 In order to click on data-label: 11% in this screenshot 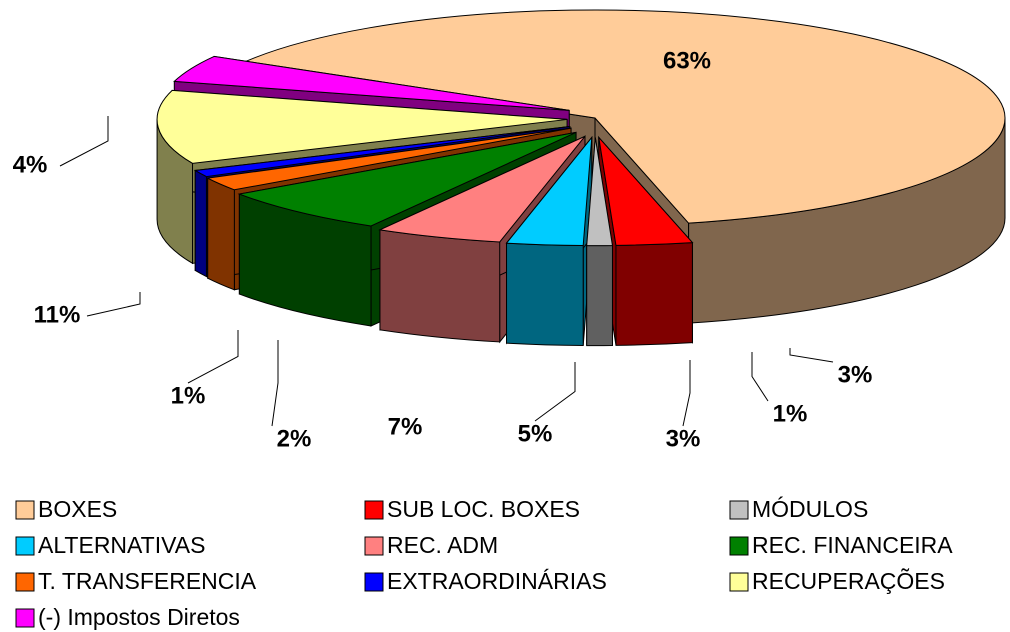, I will do `click(57, 314)`.